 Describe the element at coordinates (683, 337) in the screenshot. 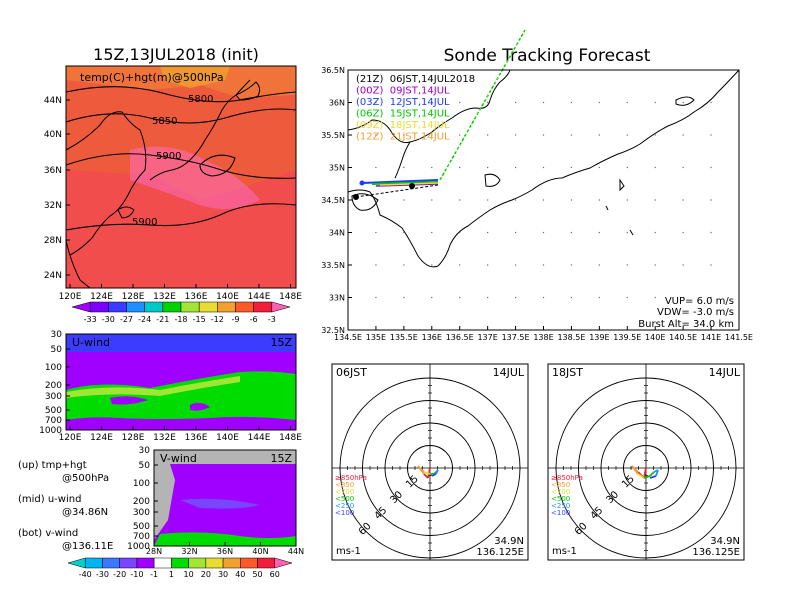

I see `lon-tick-label: 140.5E` at that location.